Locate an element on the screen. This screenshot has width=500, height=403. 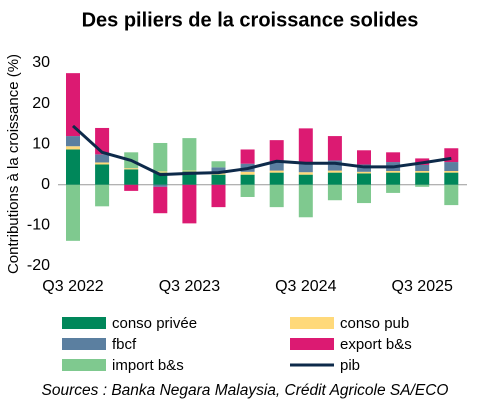
x-tick-label: Q3 2023 is located at coordinates (189, 286).